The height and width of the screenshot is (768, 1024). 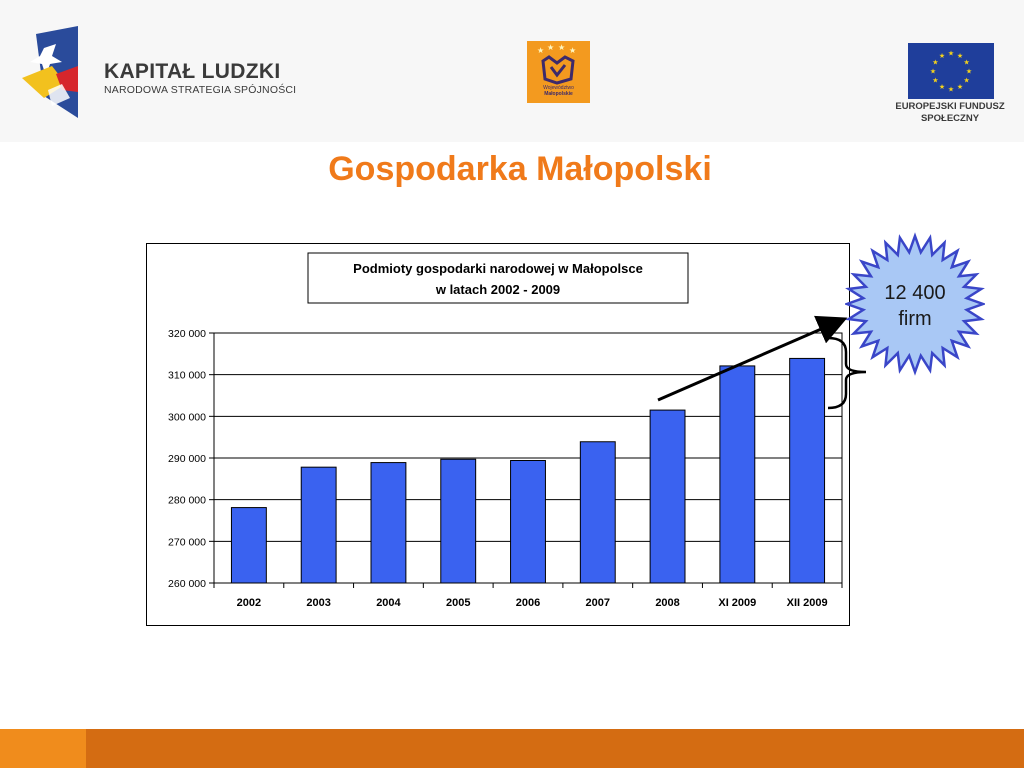 What do you see at coordinates (737, 474) in the screenshot?
I see `bar-xi-2009` at bounding box center [737, 474].